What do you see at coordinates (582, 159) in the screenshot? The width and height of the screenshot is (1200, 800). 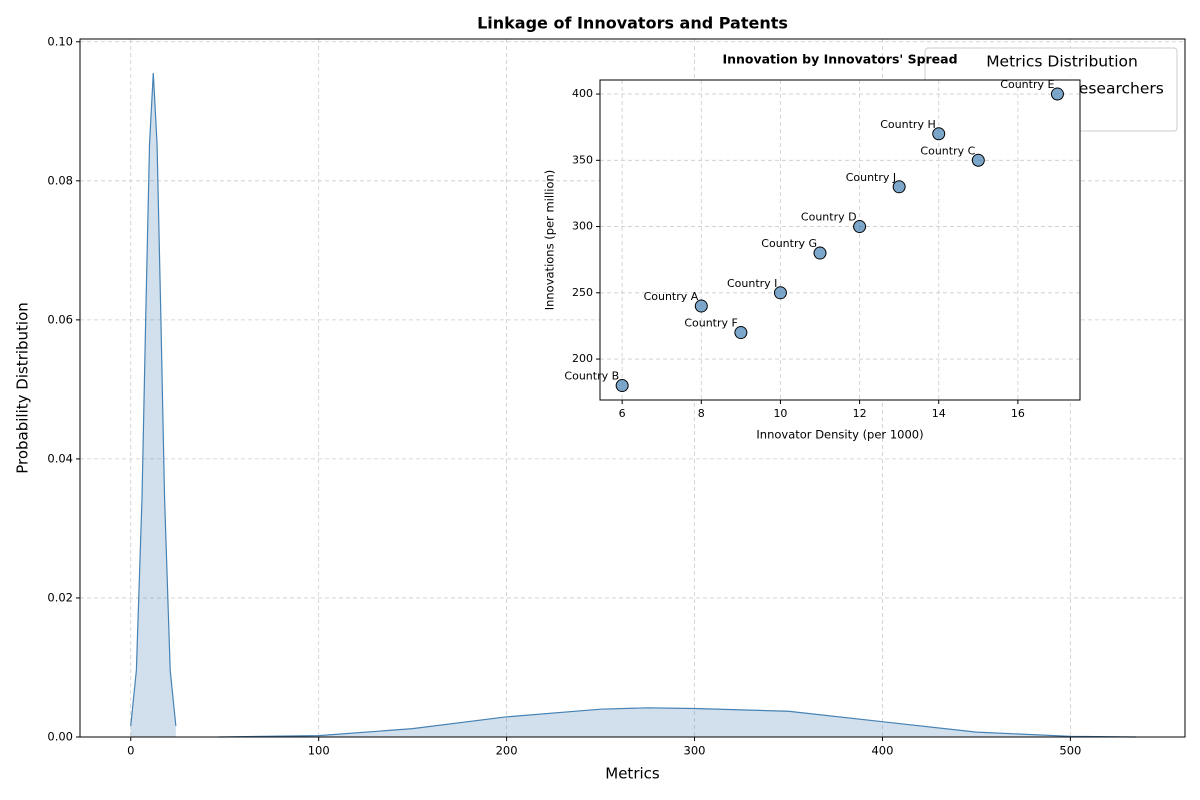 I see `y-tick-label: 350` at bounding box center [582, 159].